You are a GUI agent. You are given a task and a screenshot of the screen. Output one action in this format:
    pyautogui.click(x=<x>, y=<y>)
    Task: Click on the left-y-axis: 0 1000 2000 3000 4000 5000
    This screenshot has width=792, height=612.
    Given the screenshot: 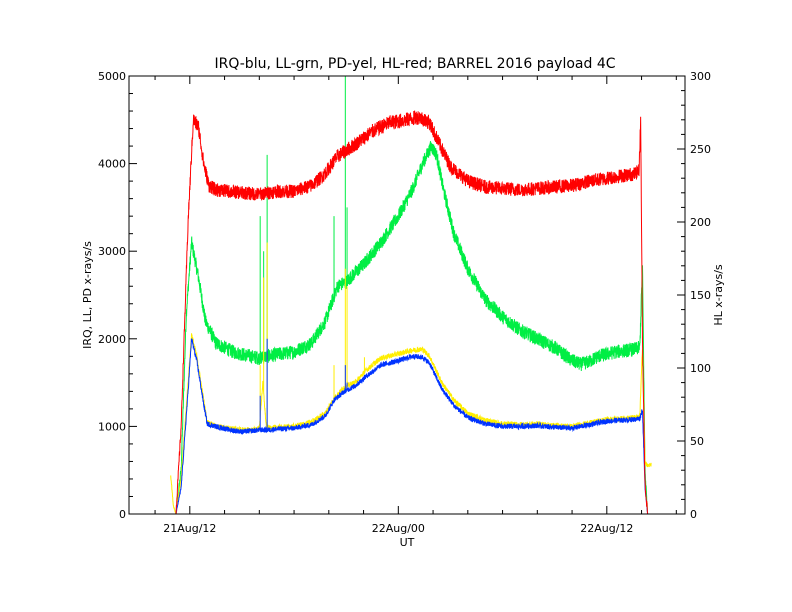 What is the action you would take?
    pyautogui.click(x=117, y=295)
    